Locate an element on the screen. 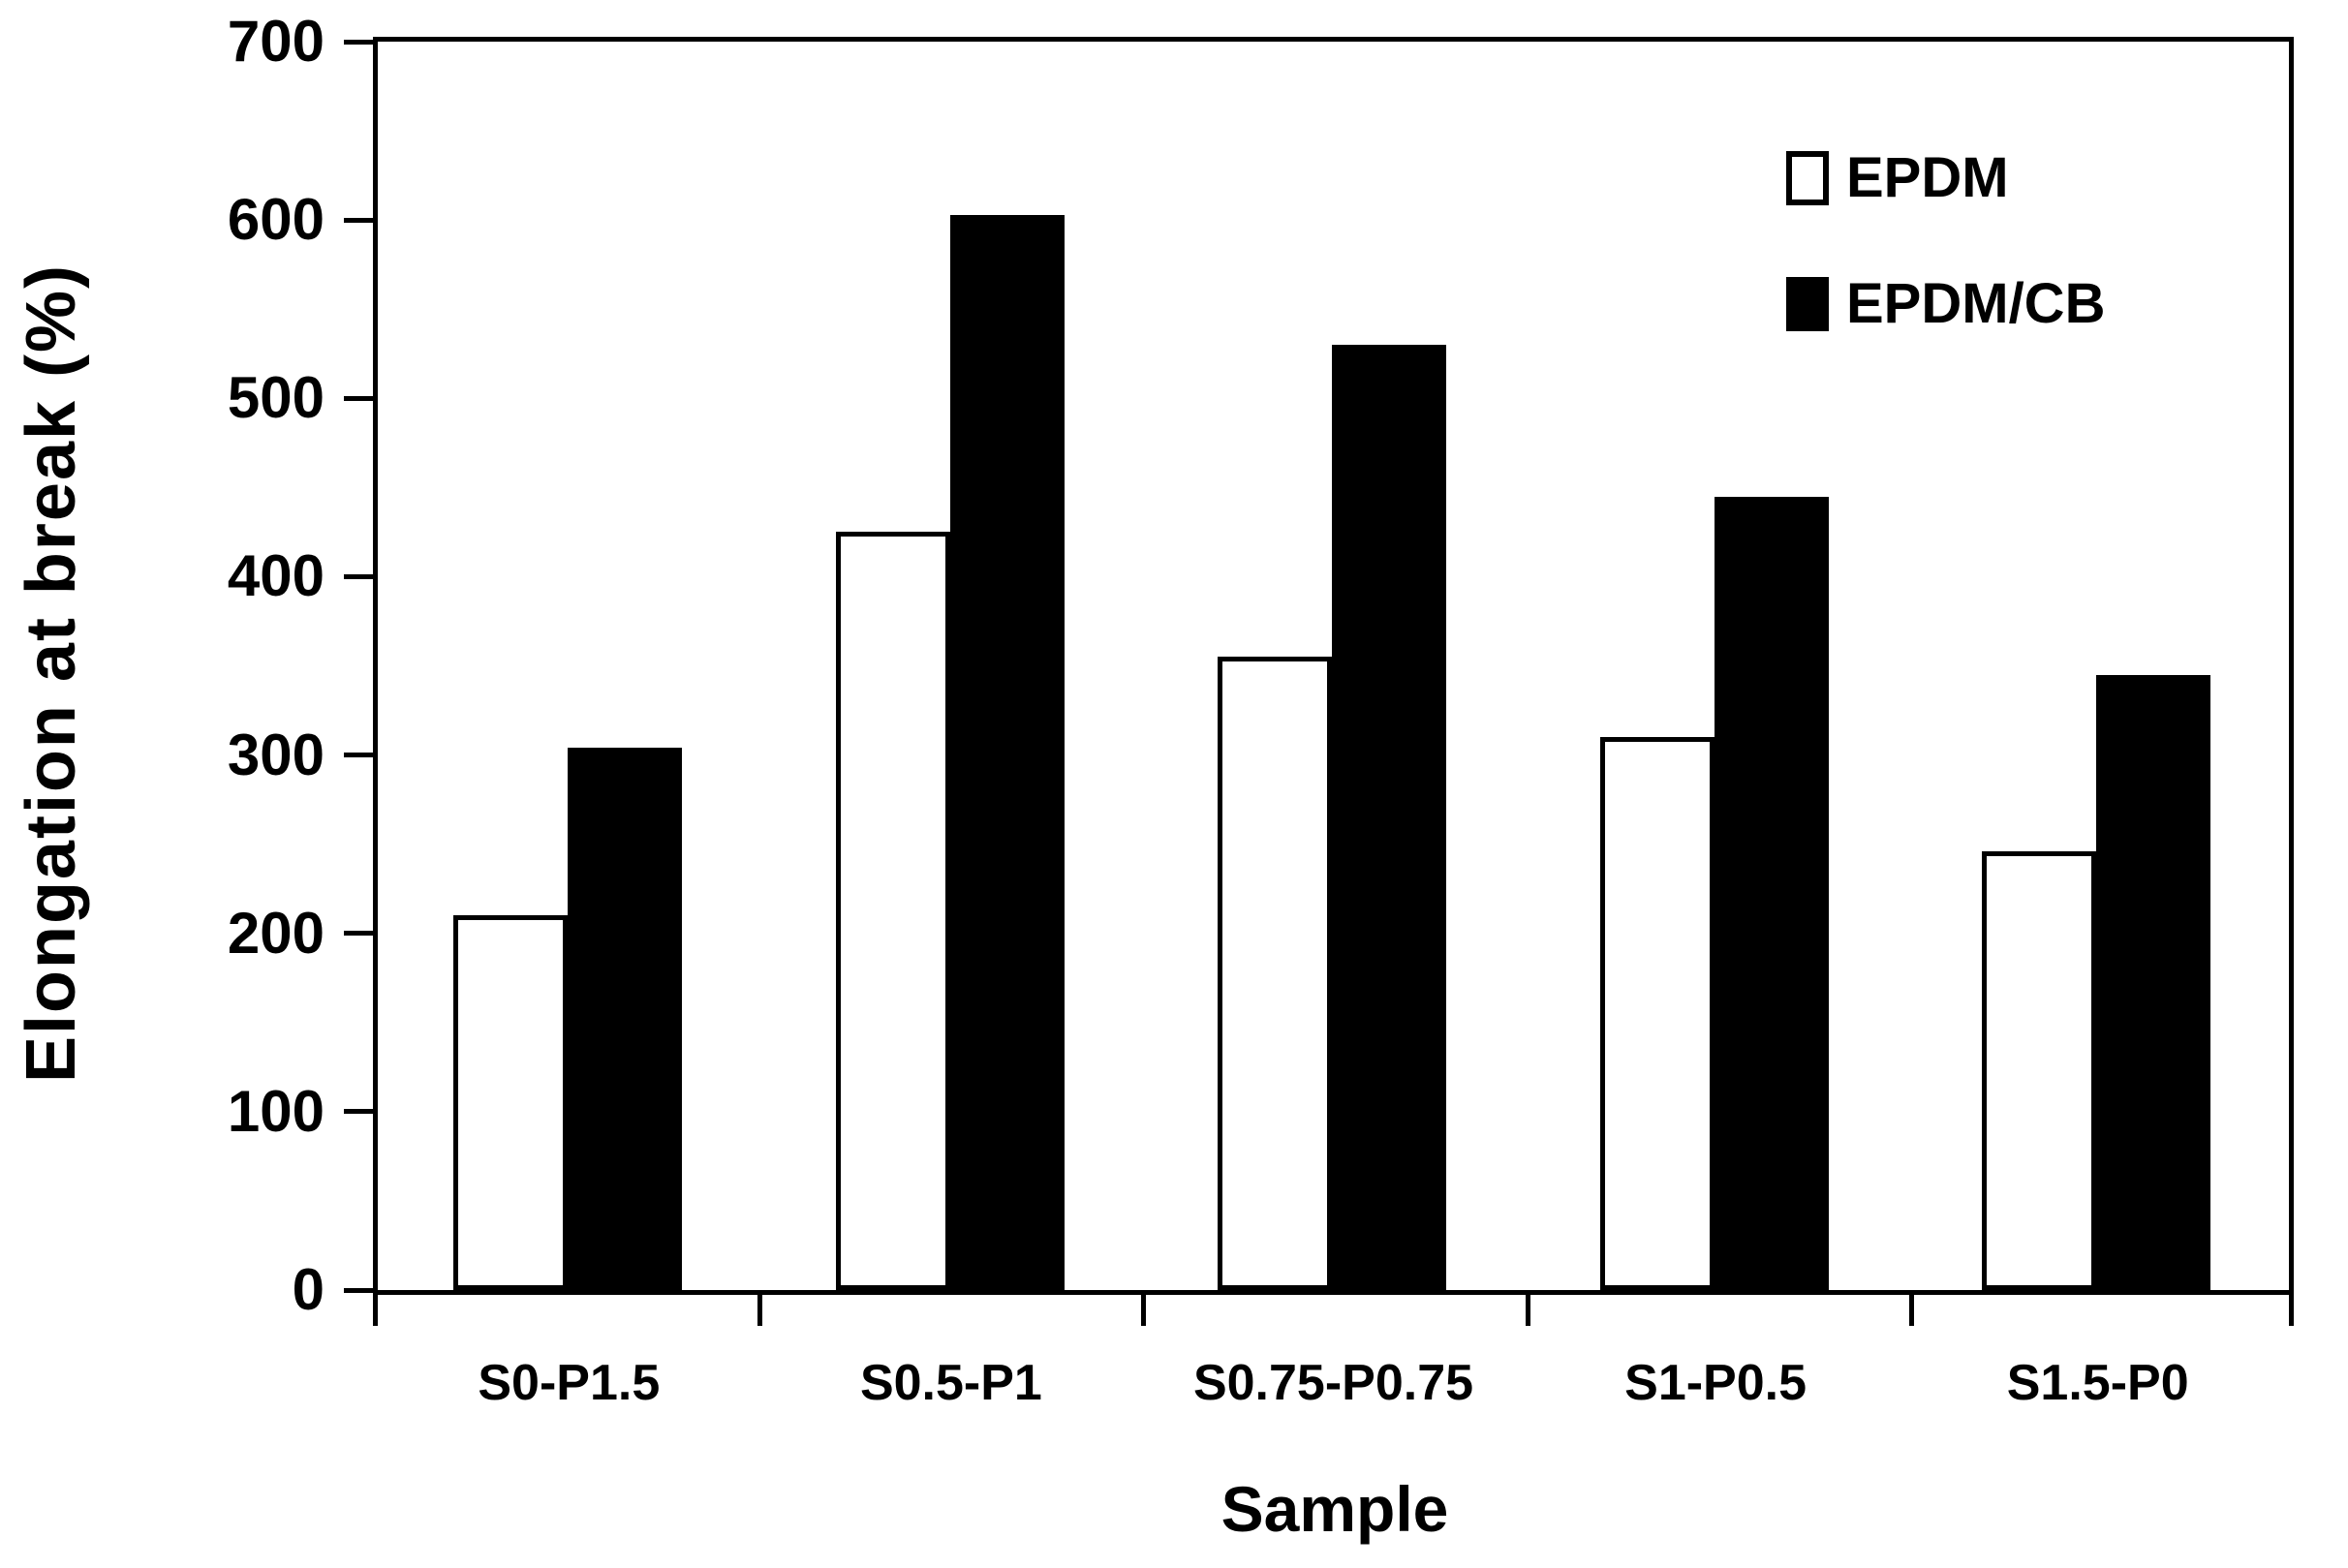  y-tick-label-200: 200 is located at coordinates (275, 933).